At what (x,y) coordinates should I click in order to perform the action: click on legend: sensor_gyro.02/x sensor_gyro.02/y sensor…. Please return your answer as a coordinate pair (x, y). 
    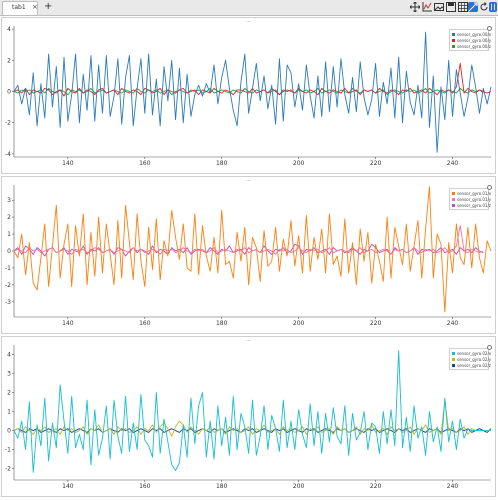
    Looking at the image, I should click on (470, 359).